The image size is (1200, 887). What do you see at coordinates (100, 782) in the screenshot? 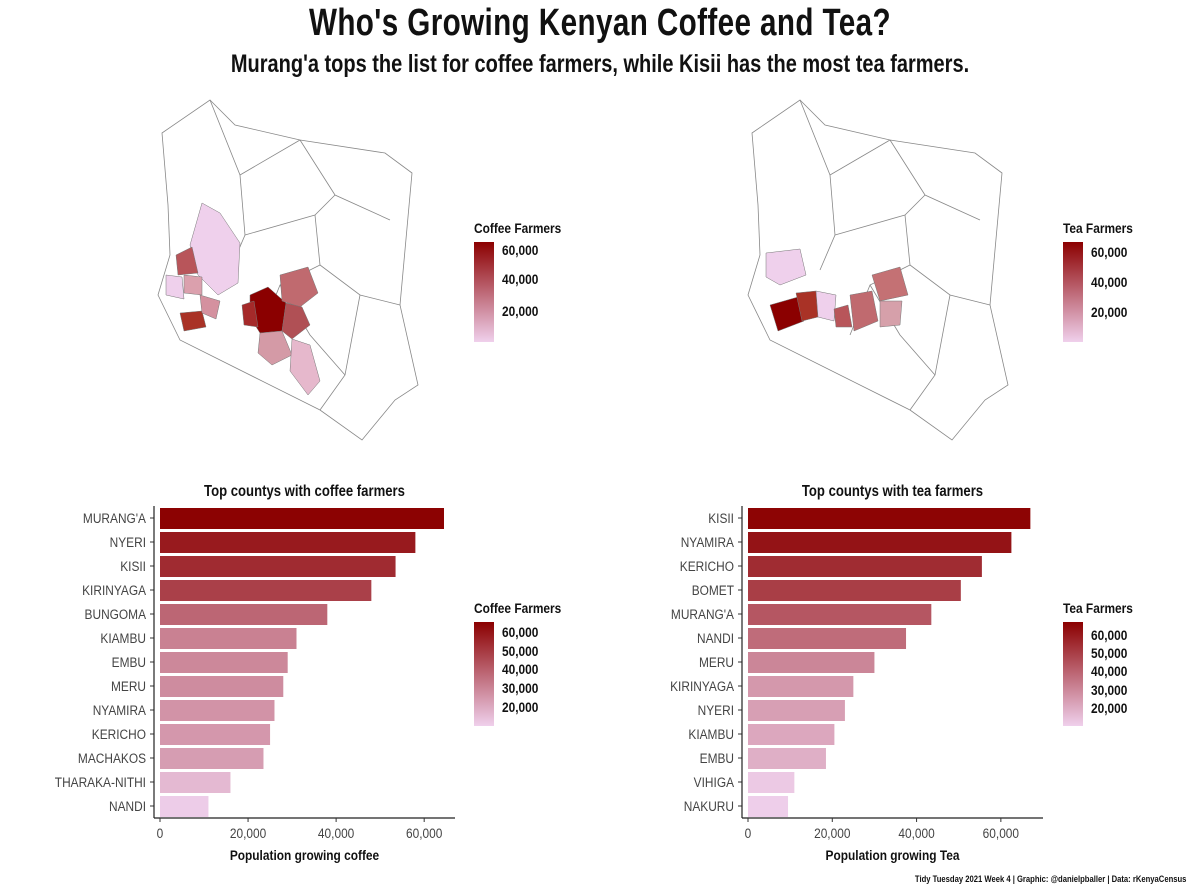
I see `y-tick-label: THARAKA-NITHI` at bounding box center [100, 782].